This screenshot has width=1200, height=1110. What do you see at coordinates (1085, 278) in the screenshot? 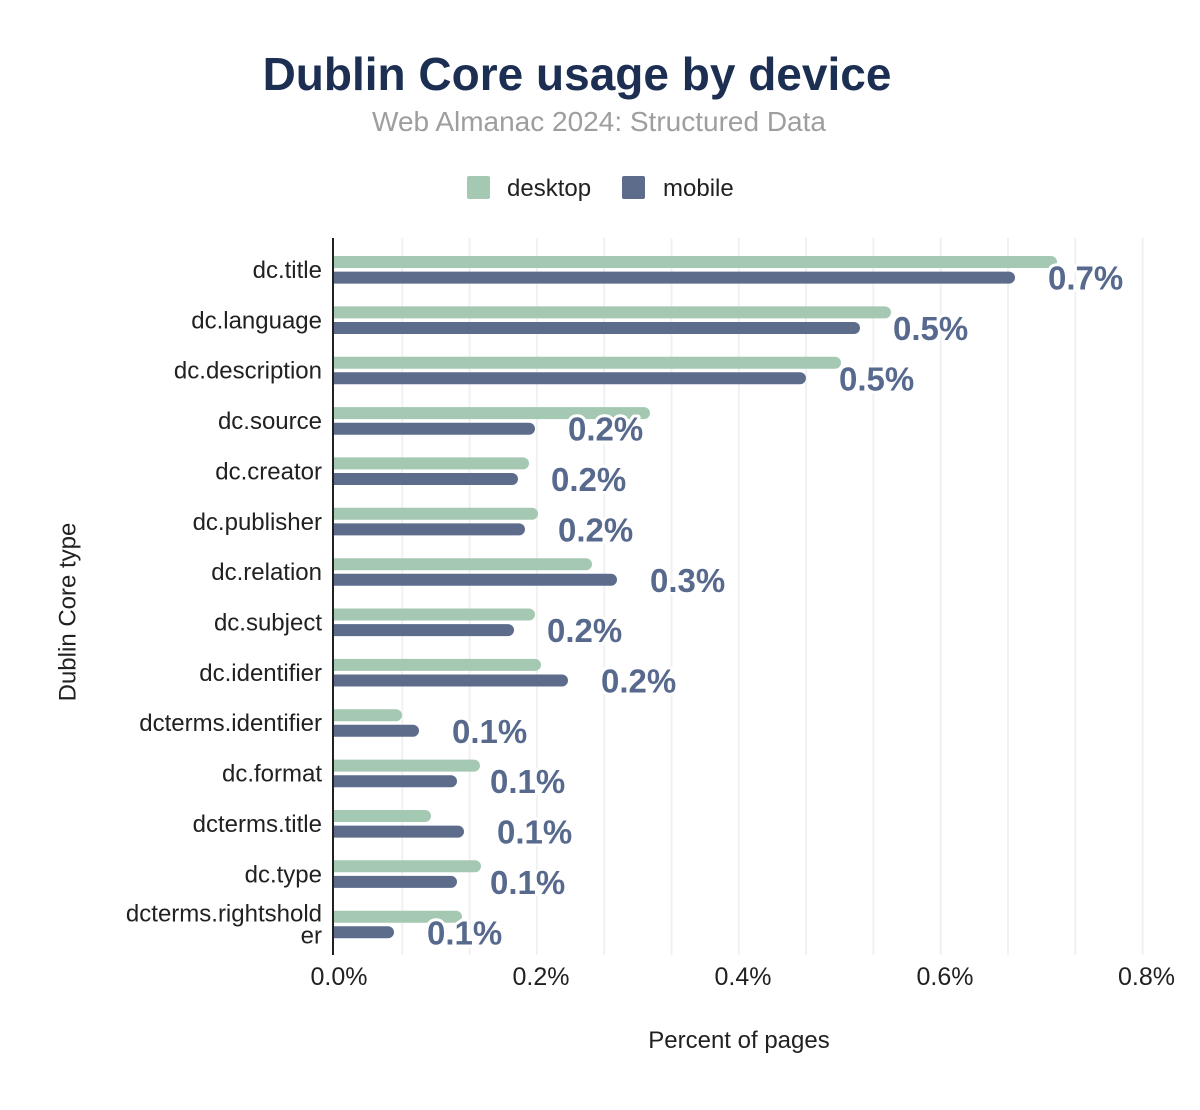
I see `svg-text: 0.7%` at bounding box center [1085, 278].